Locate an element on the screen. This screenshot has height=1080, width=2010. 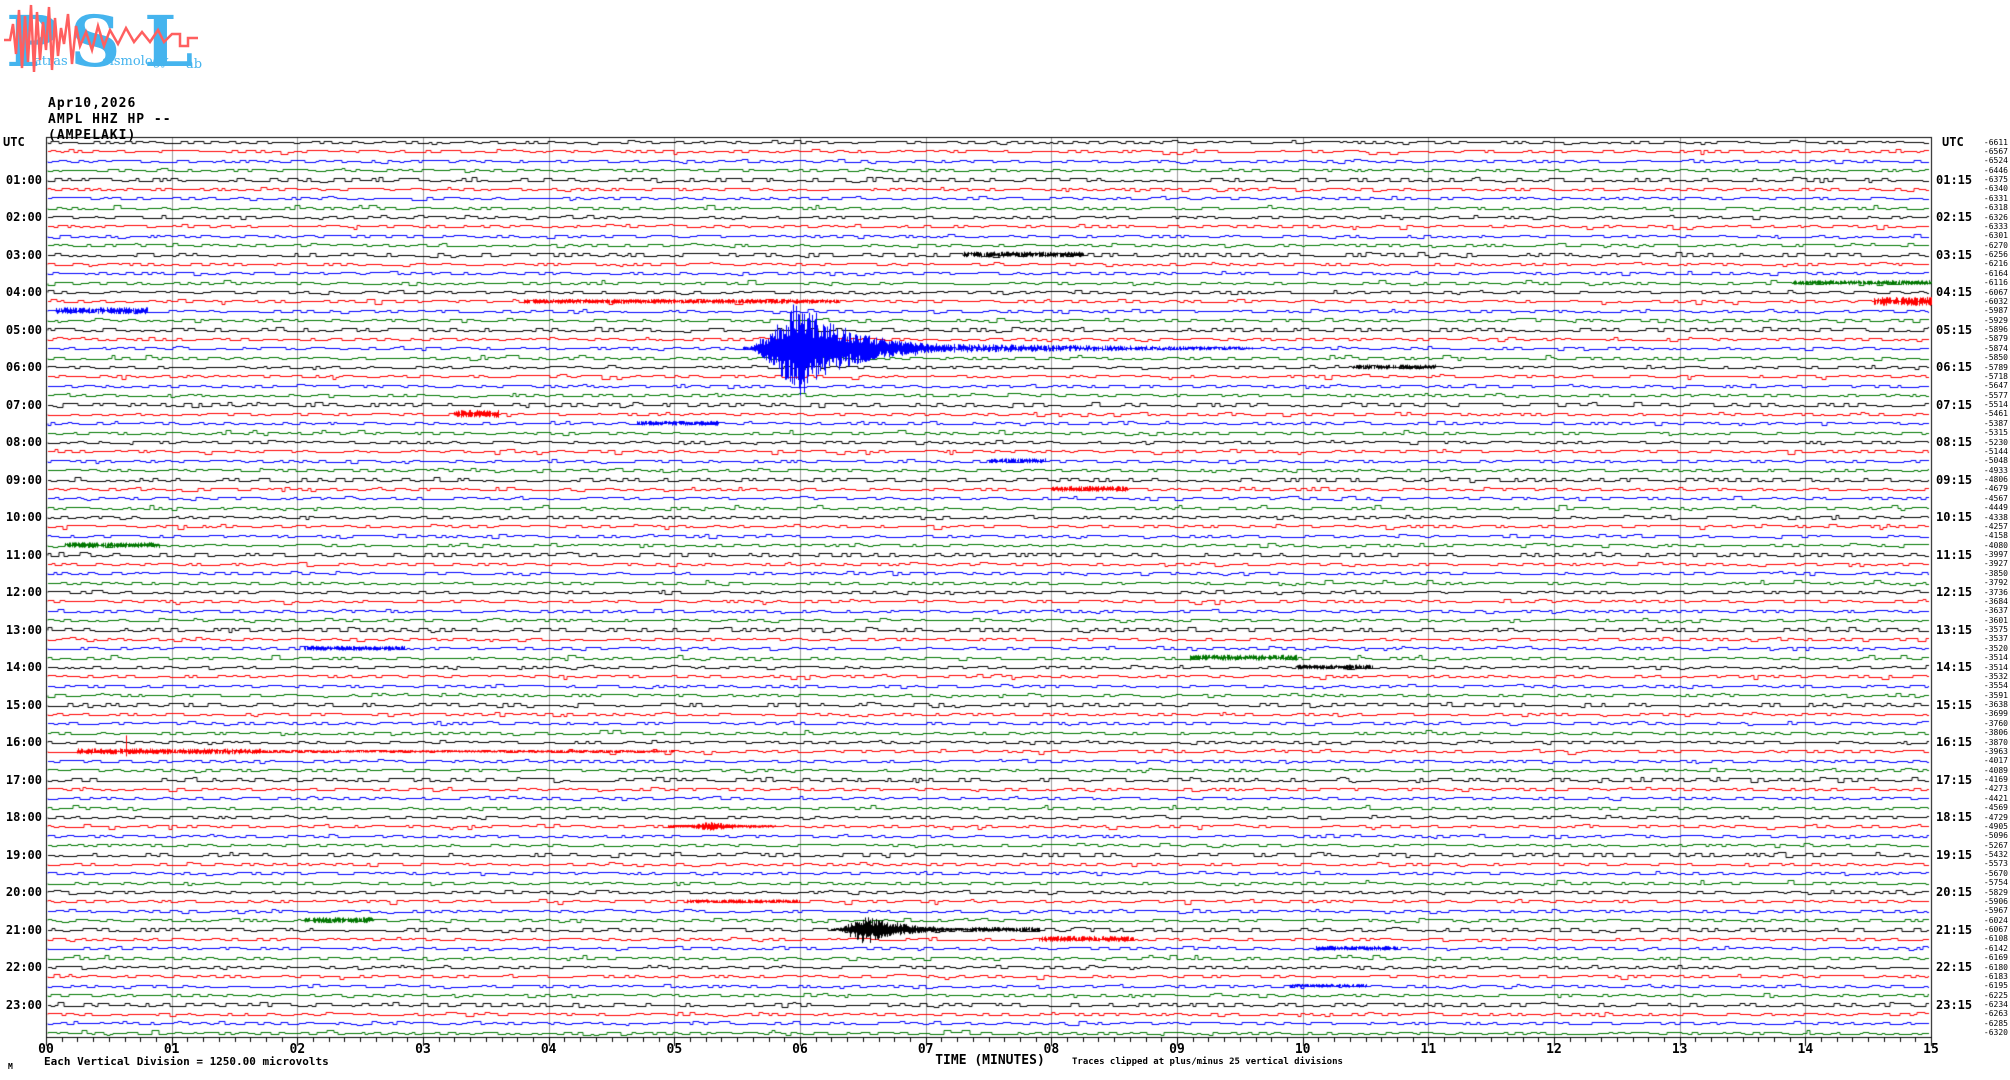
left-time-label: 08:00 is located at coordinates (23, 442).